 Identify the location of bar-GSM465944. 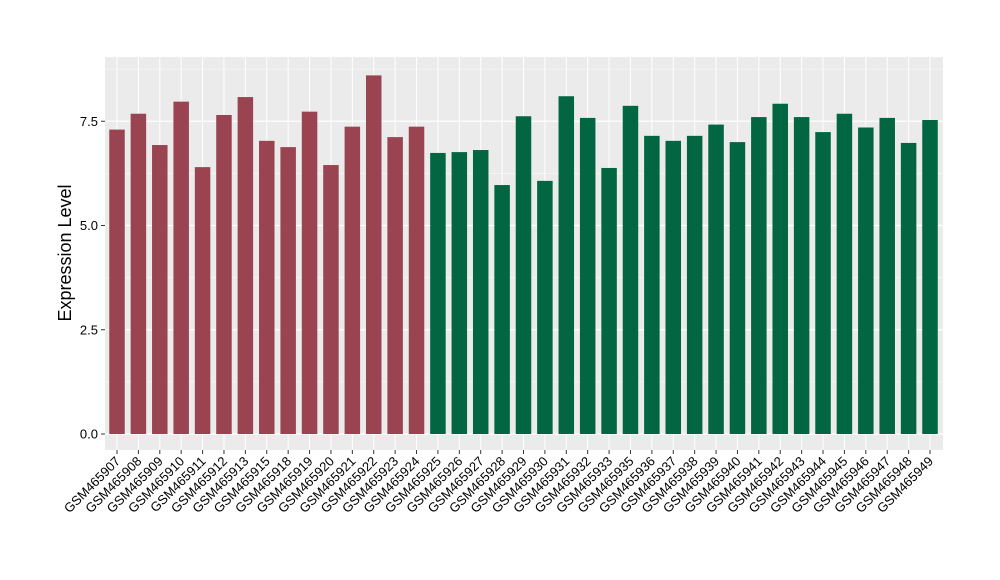
(823, 283).